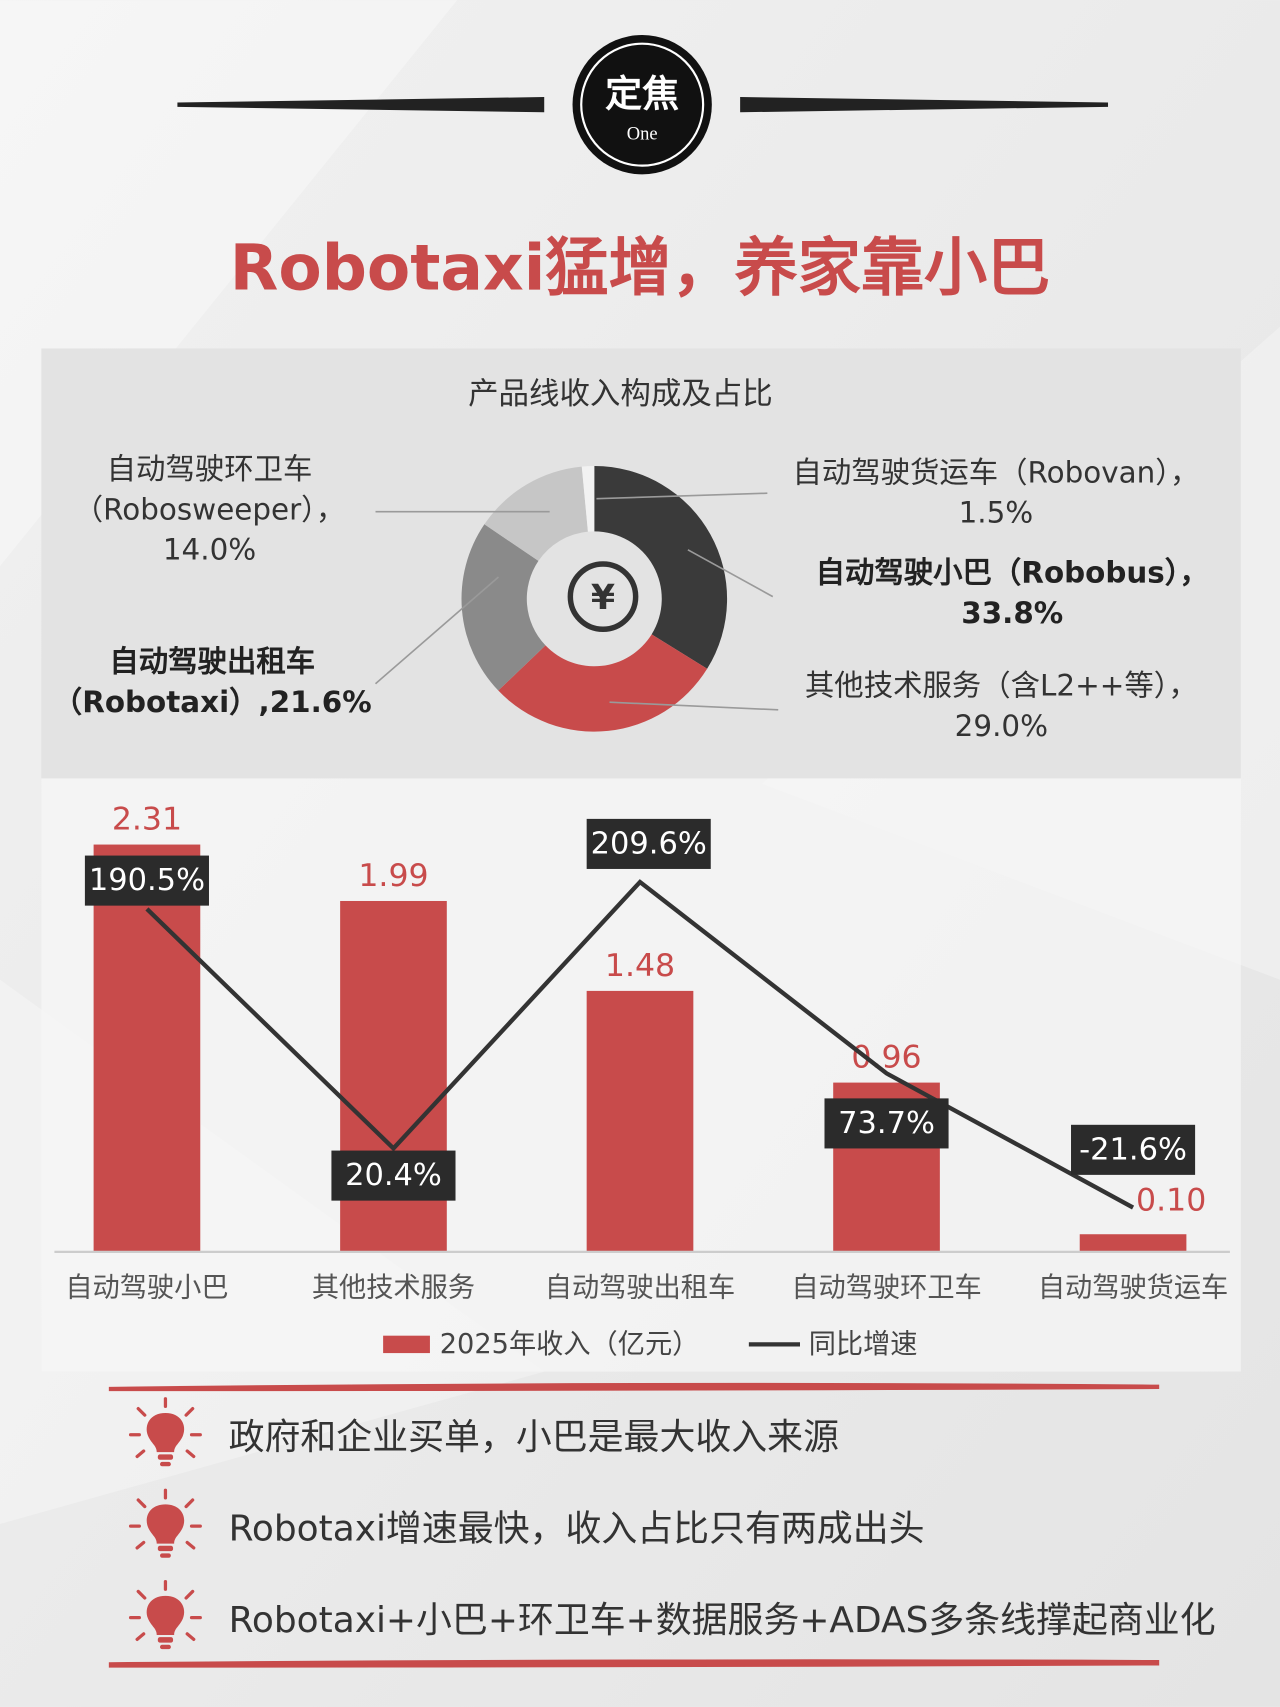 This screenshot has width=1280, height=1707. I want to click on line-value-label: 190.5%, so click(147, 880).